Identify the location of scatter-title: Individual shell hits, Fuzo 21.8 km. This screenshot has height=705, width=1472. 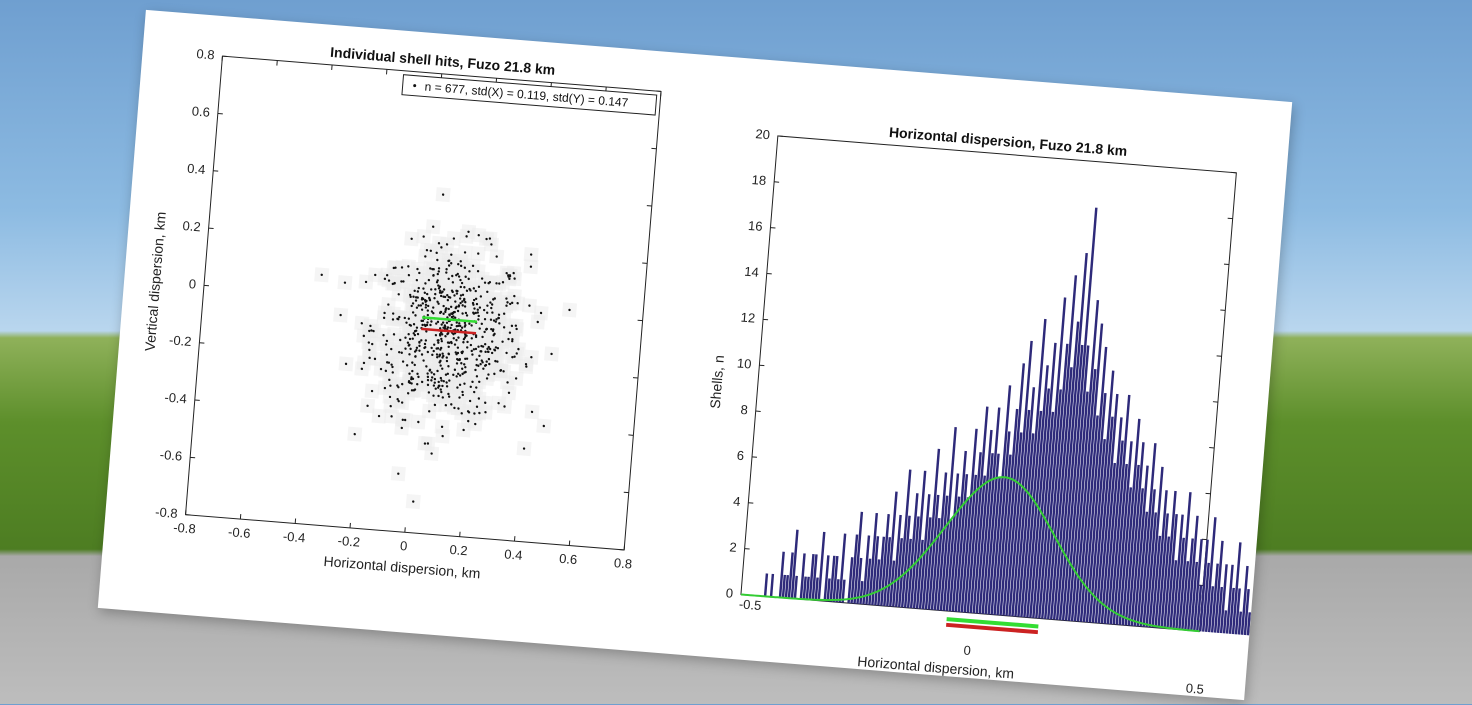
(443, 61).